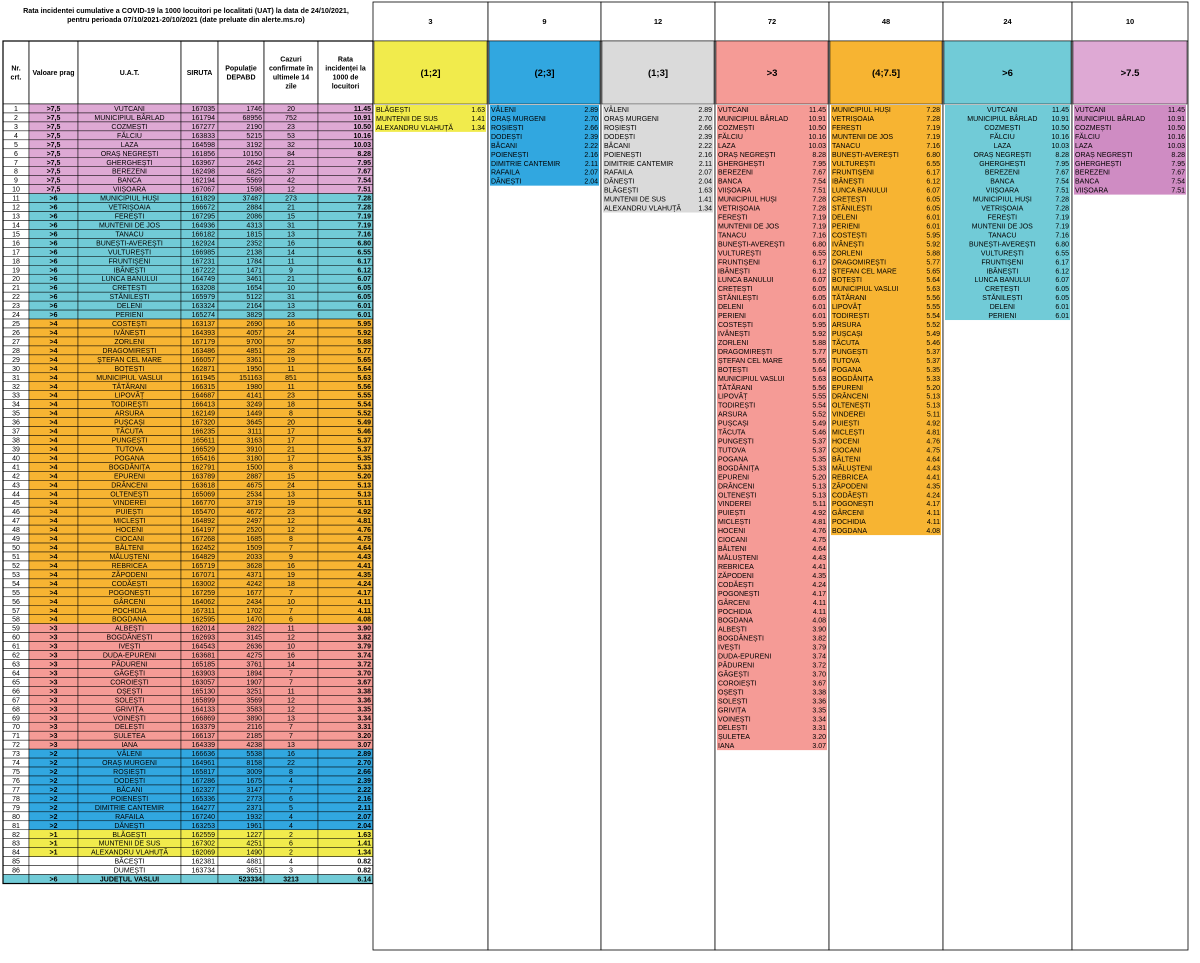 The width and height of the screenshot is (1200, 963). Describe the element at coordinates (130, 73) in the screenshot. I see `header-label: U.A.T.` at that location.